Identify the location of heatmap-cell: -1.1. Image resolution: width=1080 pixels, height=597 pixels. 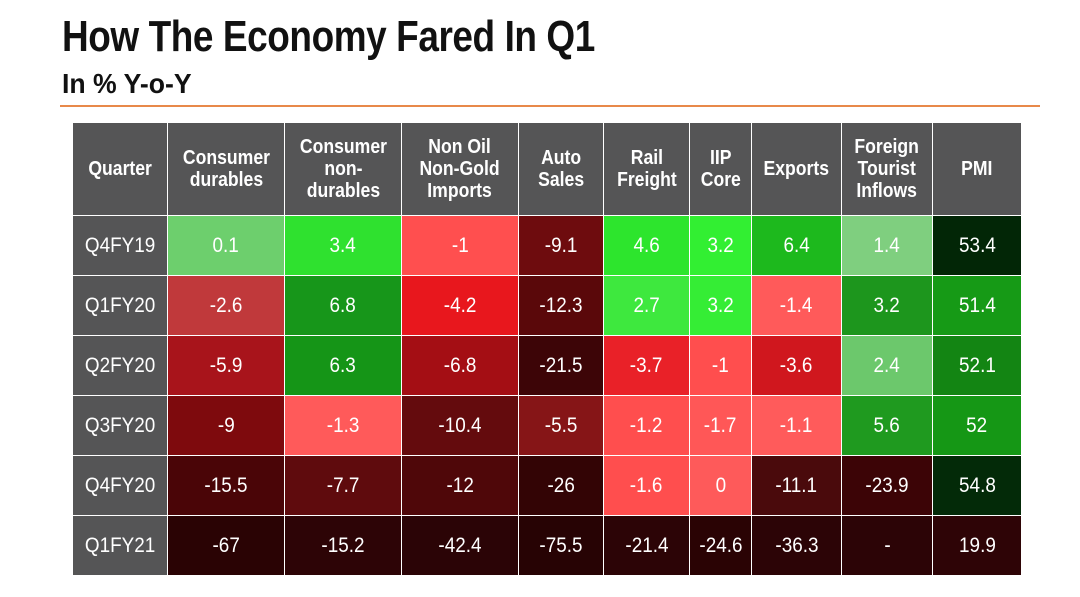
(796, 425).